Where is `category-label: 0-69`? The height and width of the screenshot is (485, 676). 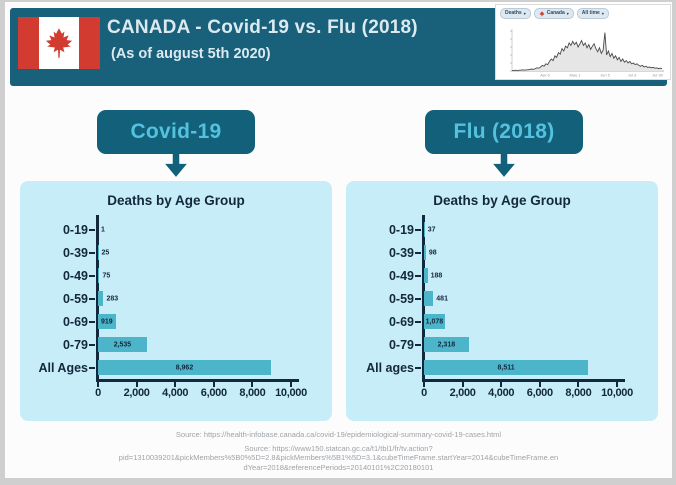 category-label: 0-69 is located at coordinates (75, 321).